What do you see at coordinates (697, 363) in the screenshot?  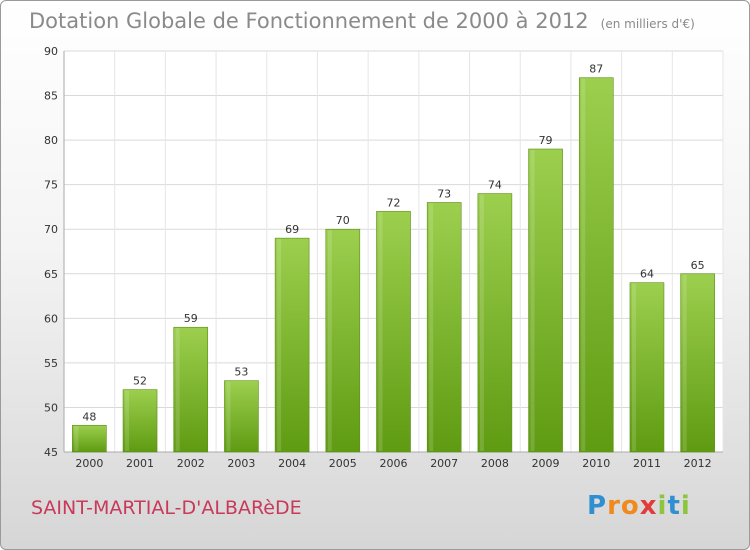 I see `bar-2012` at bounding box center [697, 363].